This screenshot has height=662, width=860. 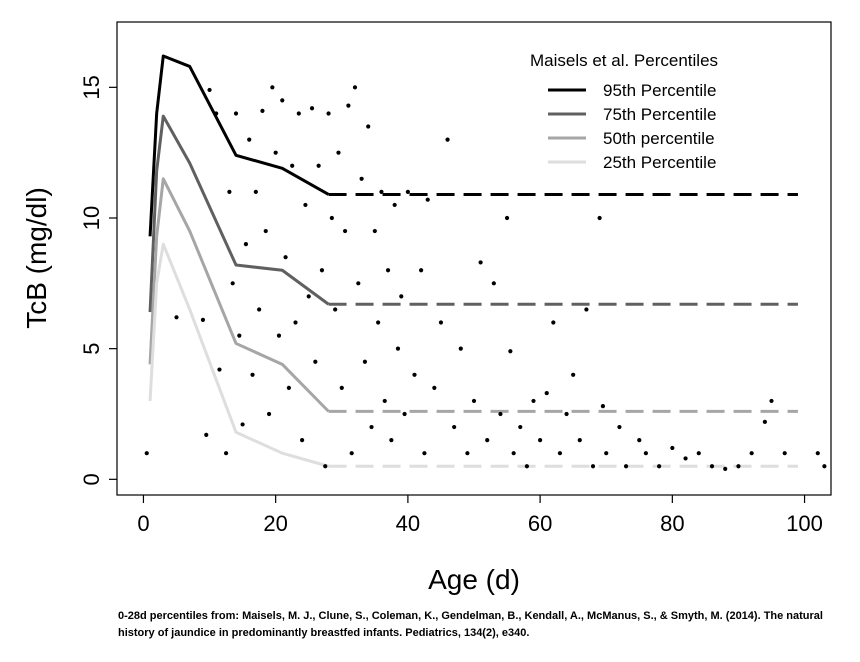 I want to click on x-tick-label-0: 0, so click(x=143, y=523).